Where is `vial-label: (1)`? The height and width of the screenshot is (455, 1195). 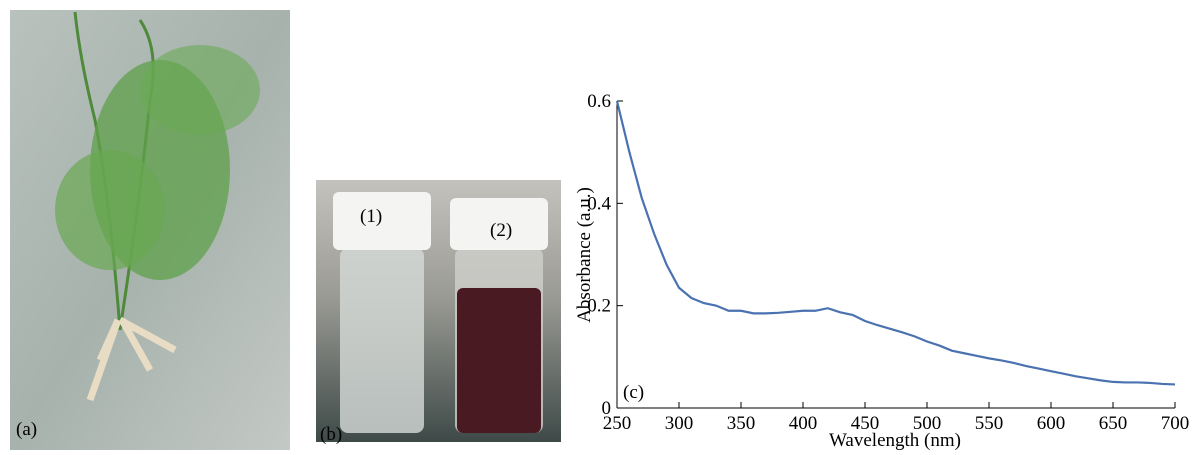 vial-label: (1) is located at coordinates (371, 216).